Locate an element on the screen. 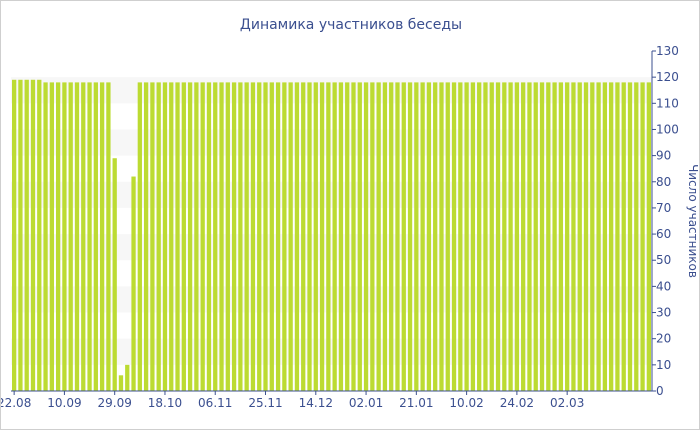  y-tick-label: 100 is located at coordinates (667, 129).